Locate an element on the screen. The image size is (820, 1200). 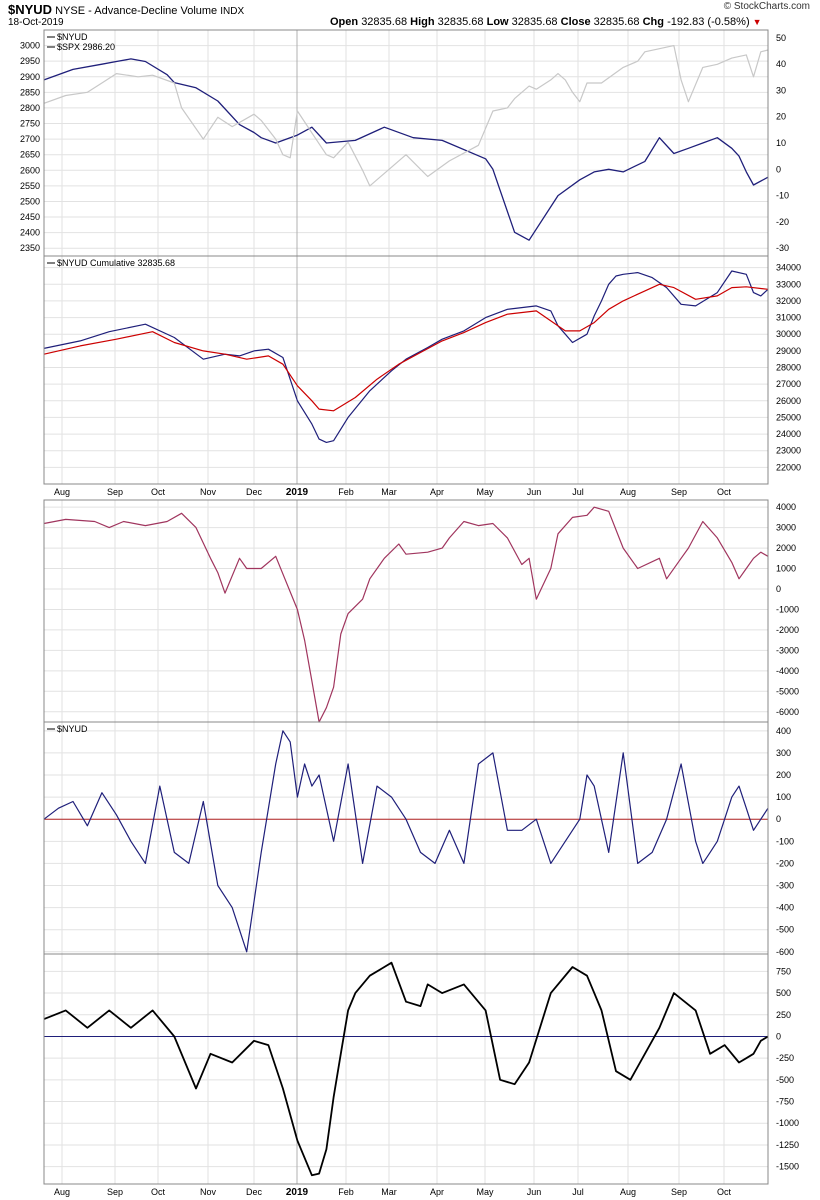
panel-1-left-tick-label: 2700 is located at coordinates (30, 139).